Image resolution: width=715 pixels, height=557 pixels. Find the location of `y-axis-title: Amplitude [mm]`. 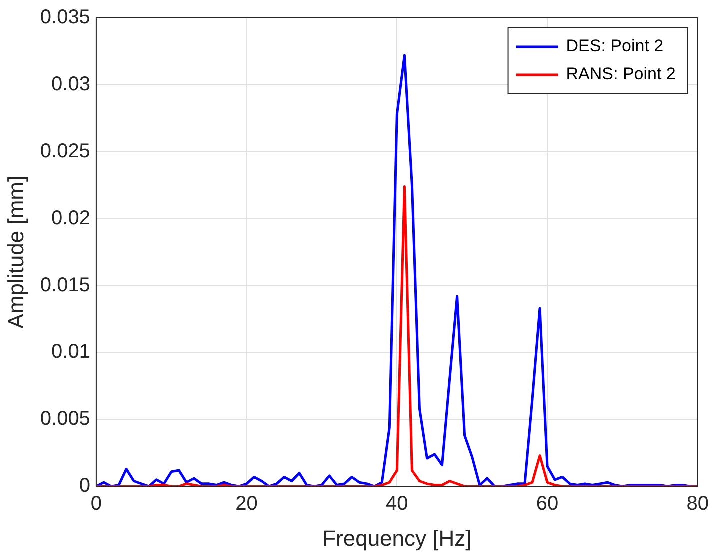

y-axis-title: Amplitude [mm] is located at coordinates (15, 252).